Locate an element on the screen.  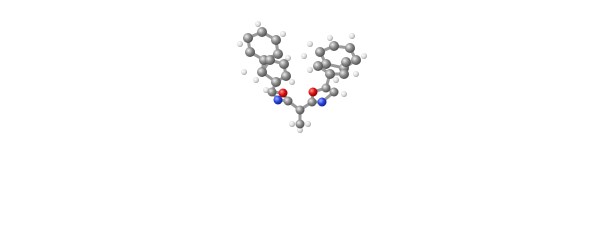
page is located at coordinates (302, 77).